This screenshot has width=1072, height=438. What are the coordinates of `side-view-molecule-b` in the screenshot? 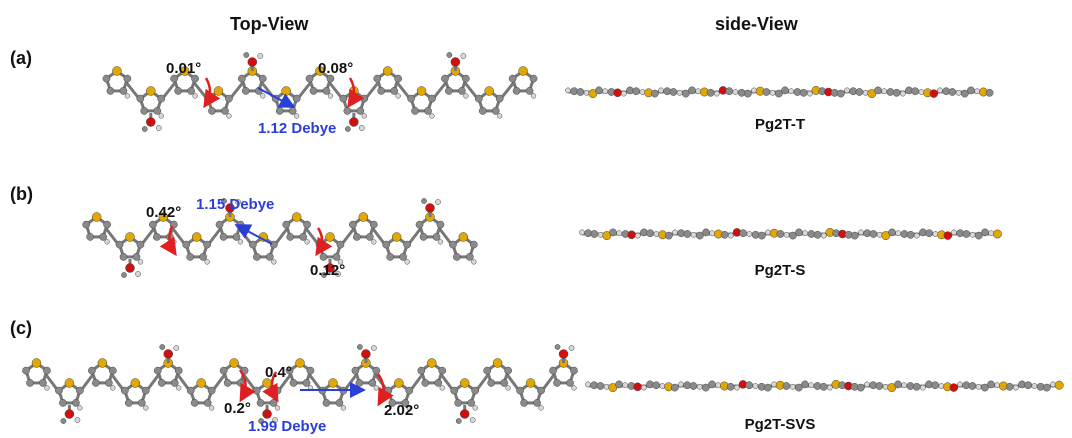 It's located at (790, 234).